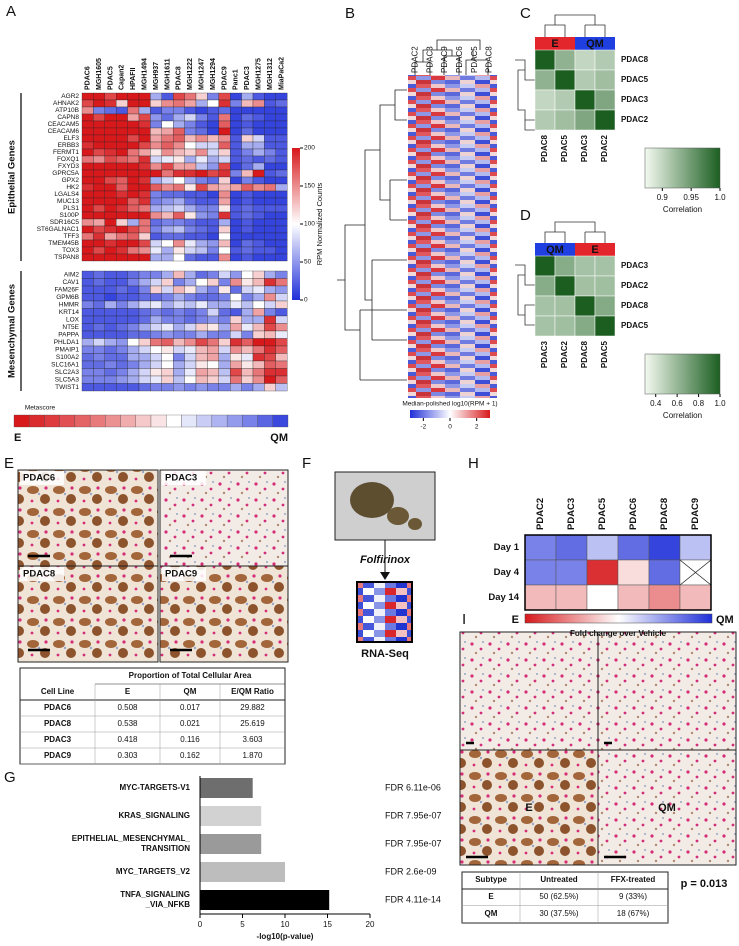  I want to click on rnaseq-heatmap-icon, so click(384, 612).